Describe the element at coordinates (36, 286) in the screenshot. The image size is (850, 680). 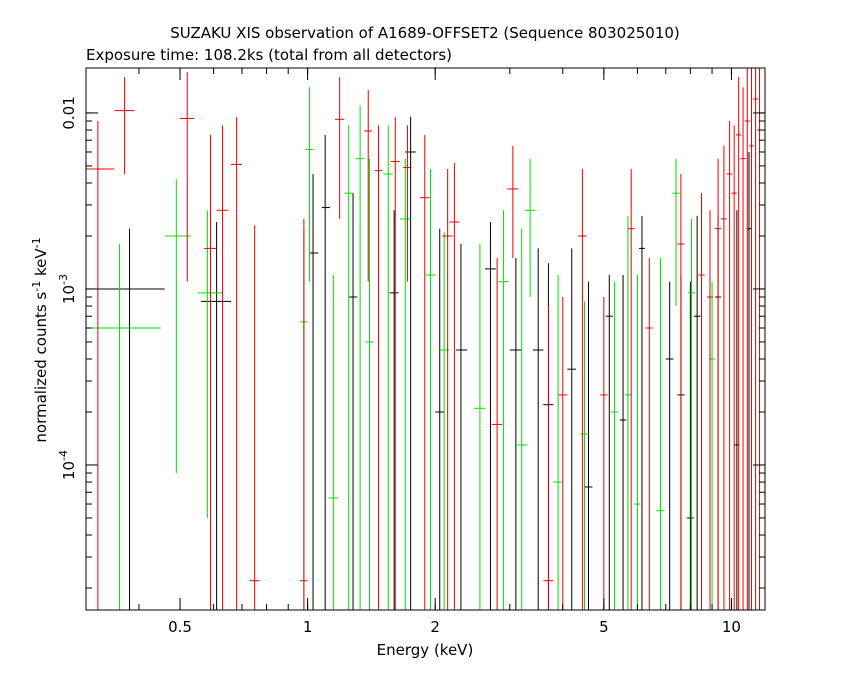
I see `y-axis-label-exp-1: -1` at that location.